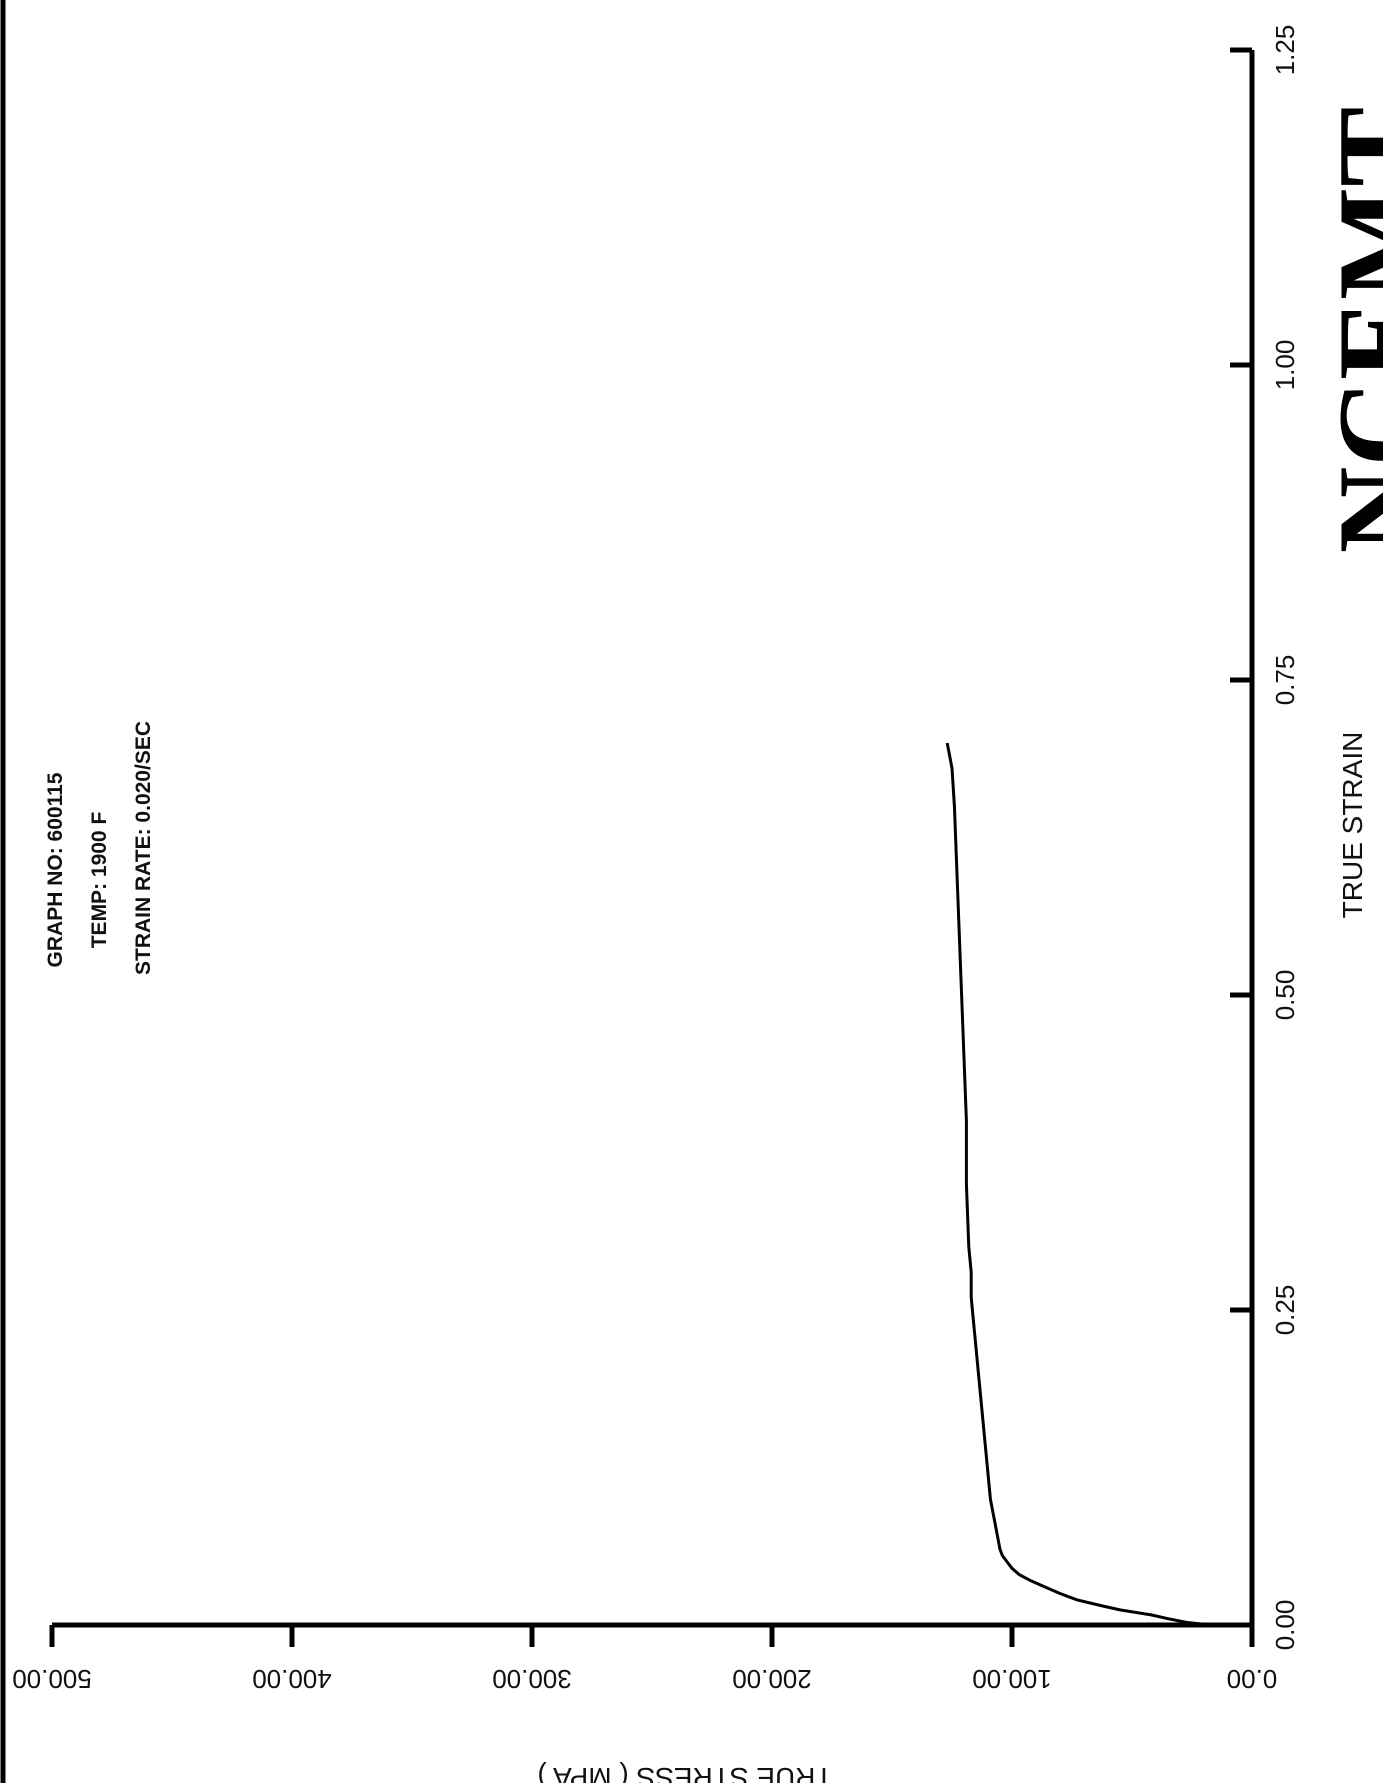  Describe the element at coordinates (292, 1679) in the screenshot. I see `y-tick-label: 400.00` at that location.